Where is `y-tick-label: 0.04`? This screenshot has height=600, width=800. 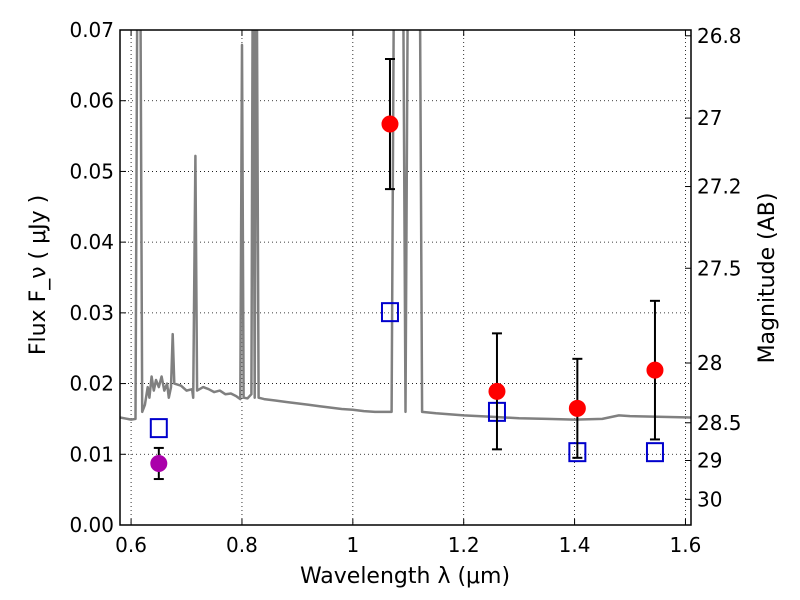
y-tick-label: 0.04 is located at coordinates (91, 242).